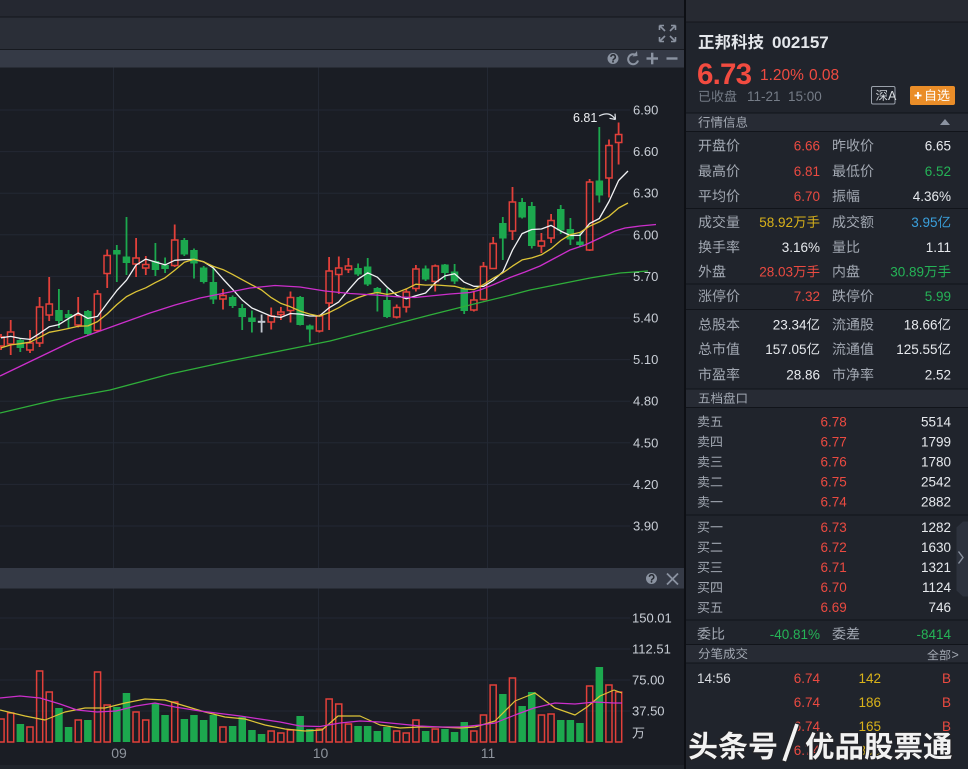 The image size is (968, 769). Describe the element at coordinates (834, 607) in the screenshot. I see `svg-text: 6.69` at that location.